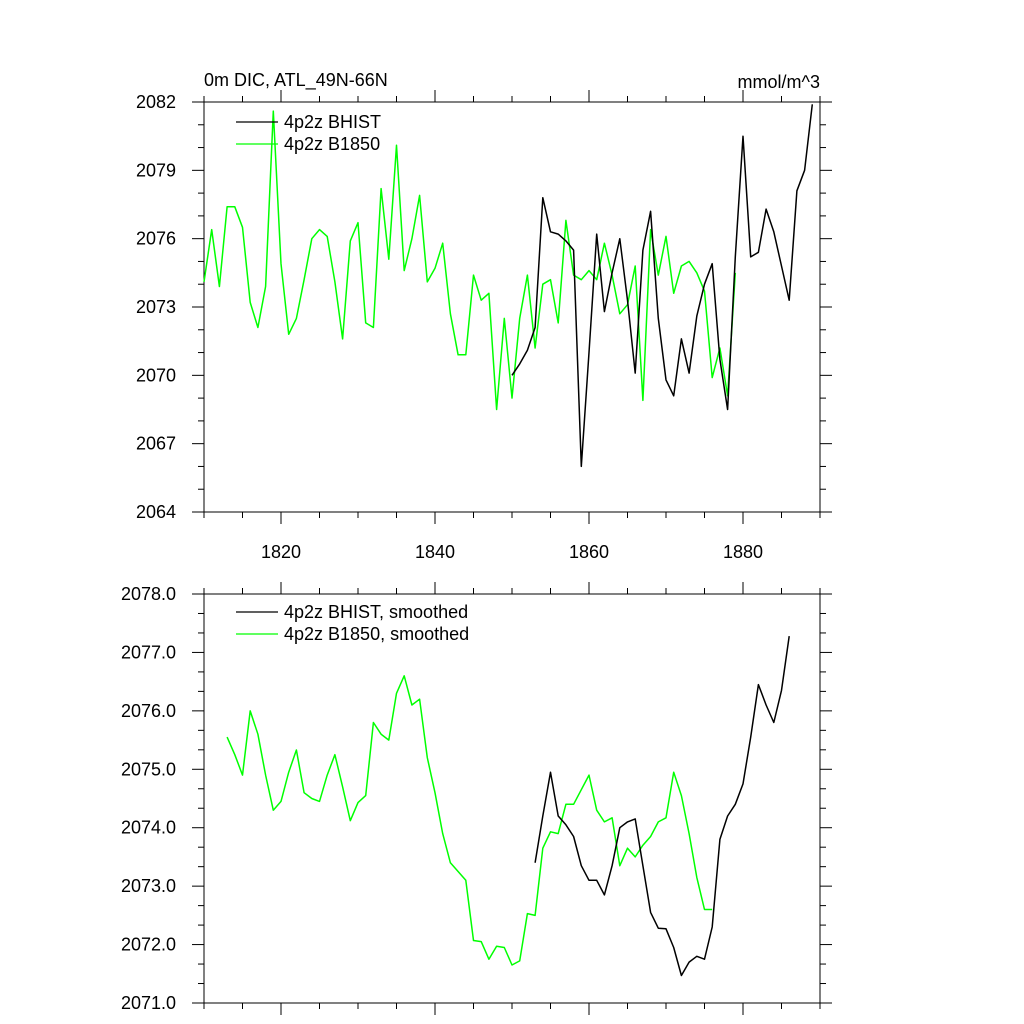  What do you see at coordinates (148, 828) in the screenshot?
I see `y-tick-label: 2074.0` at bounding box center [148, 828].